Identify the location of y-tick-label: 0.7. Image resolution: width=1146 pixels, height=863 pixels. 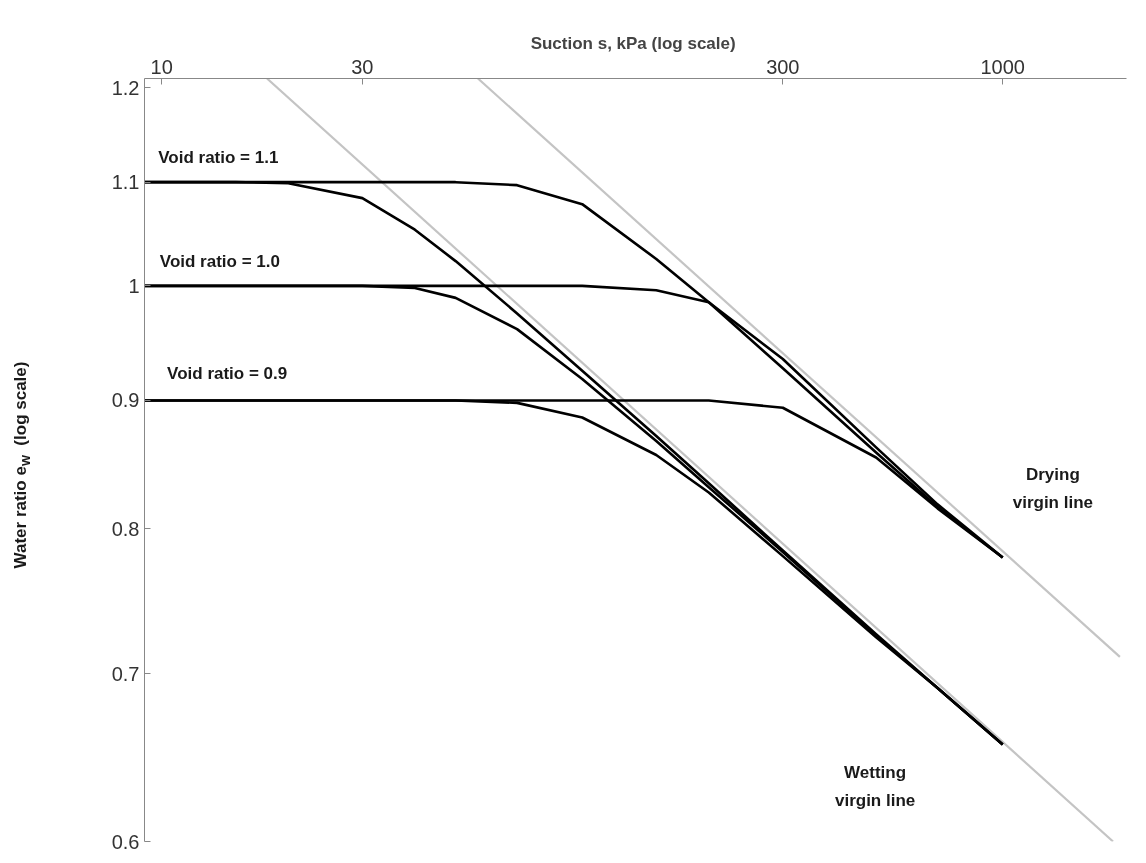
(125, 673).